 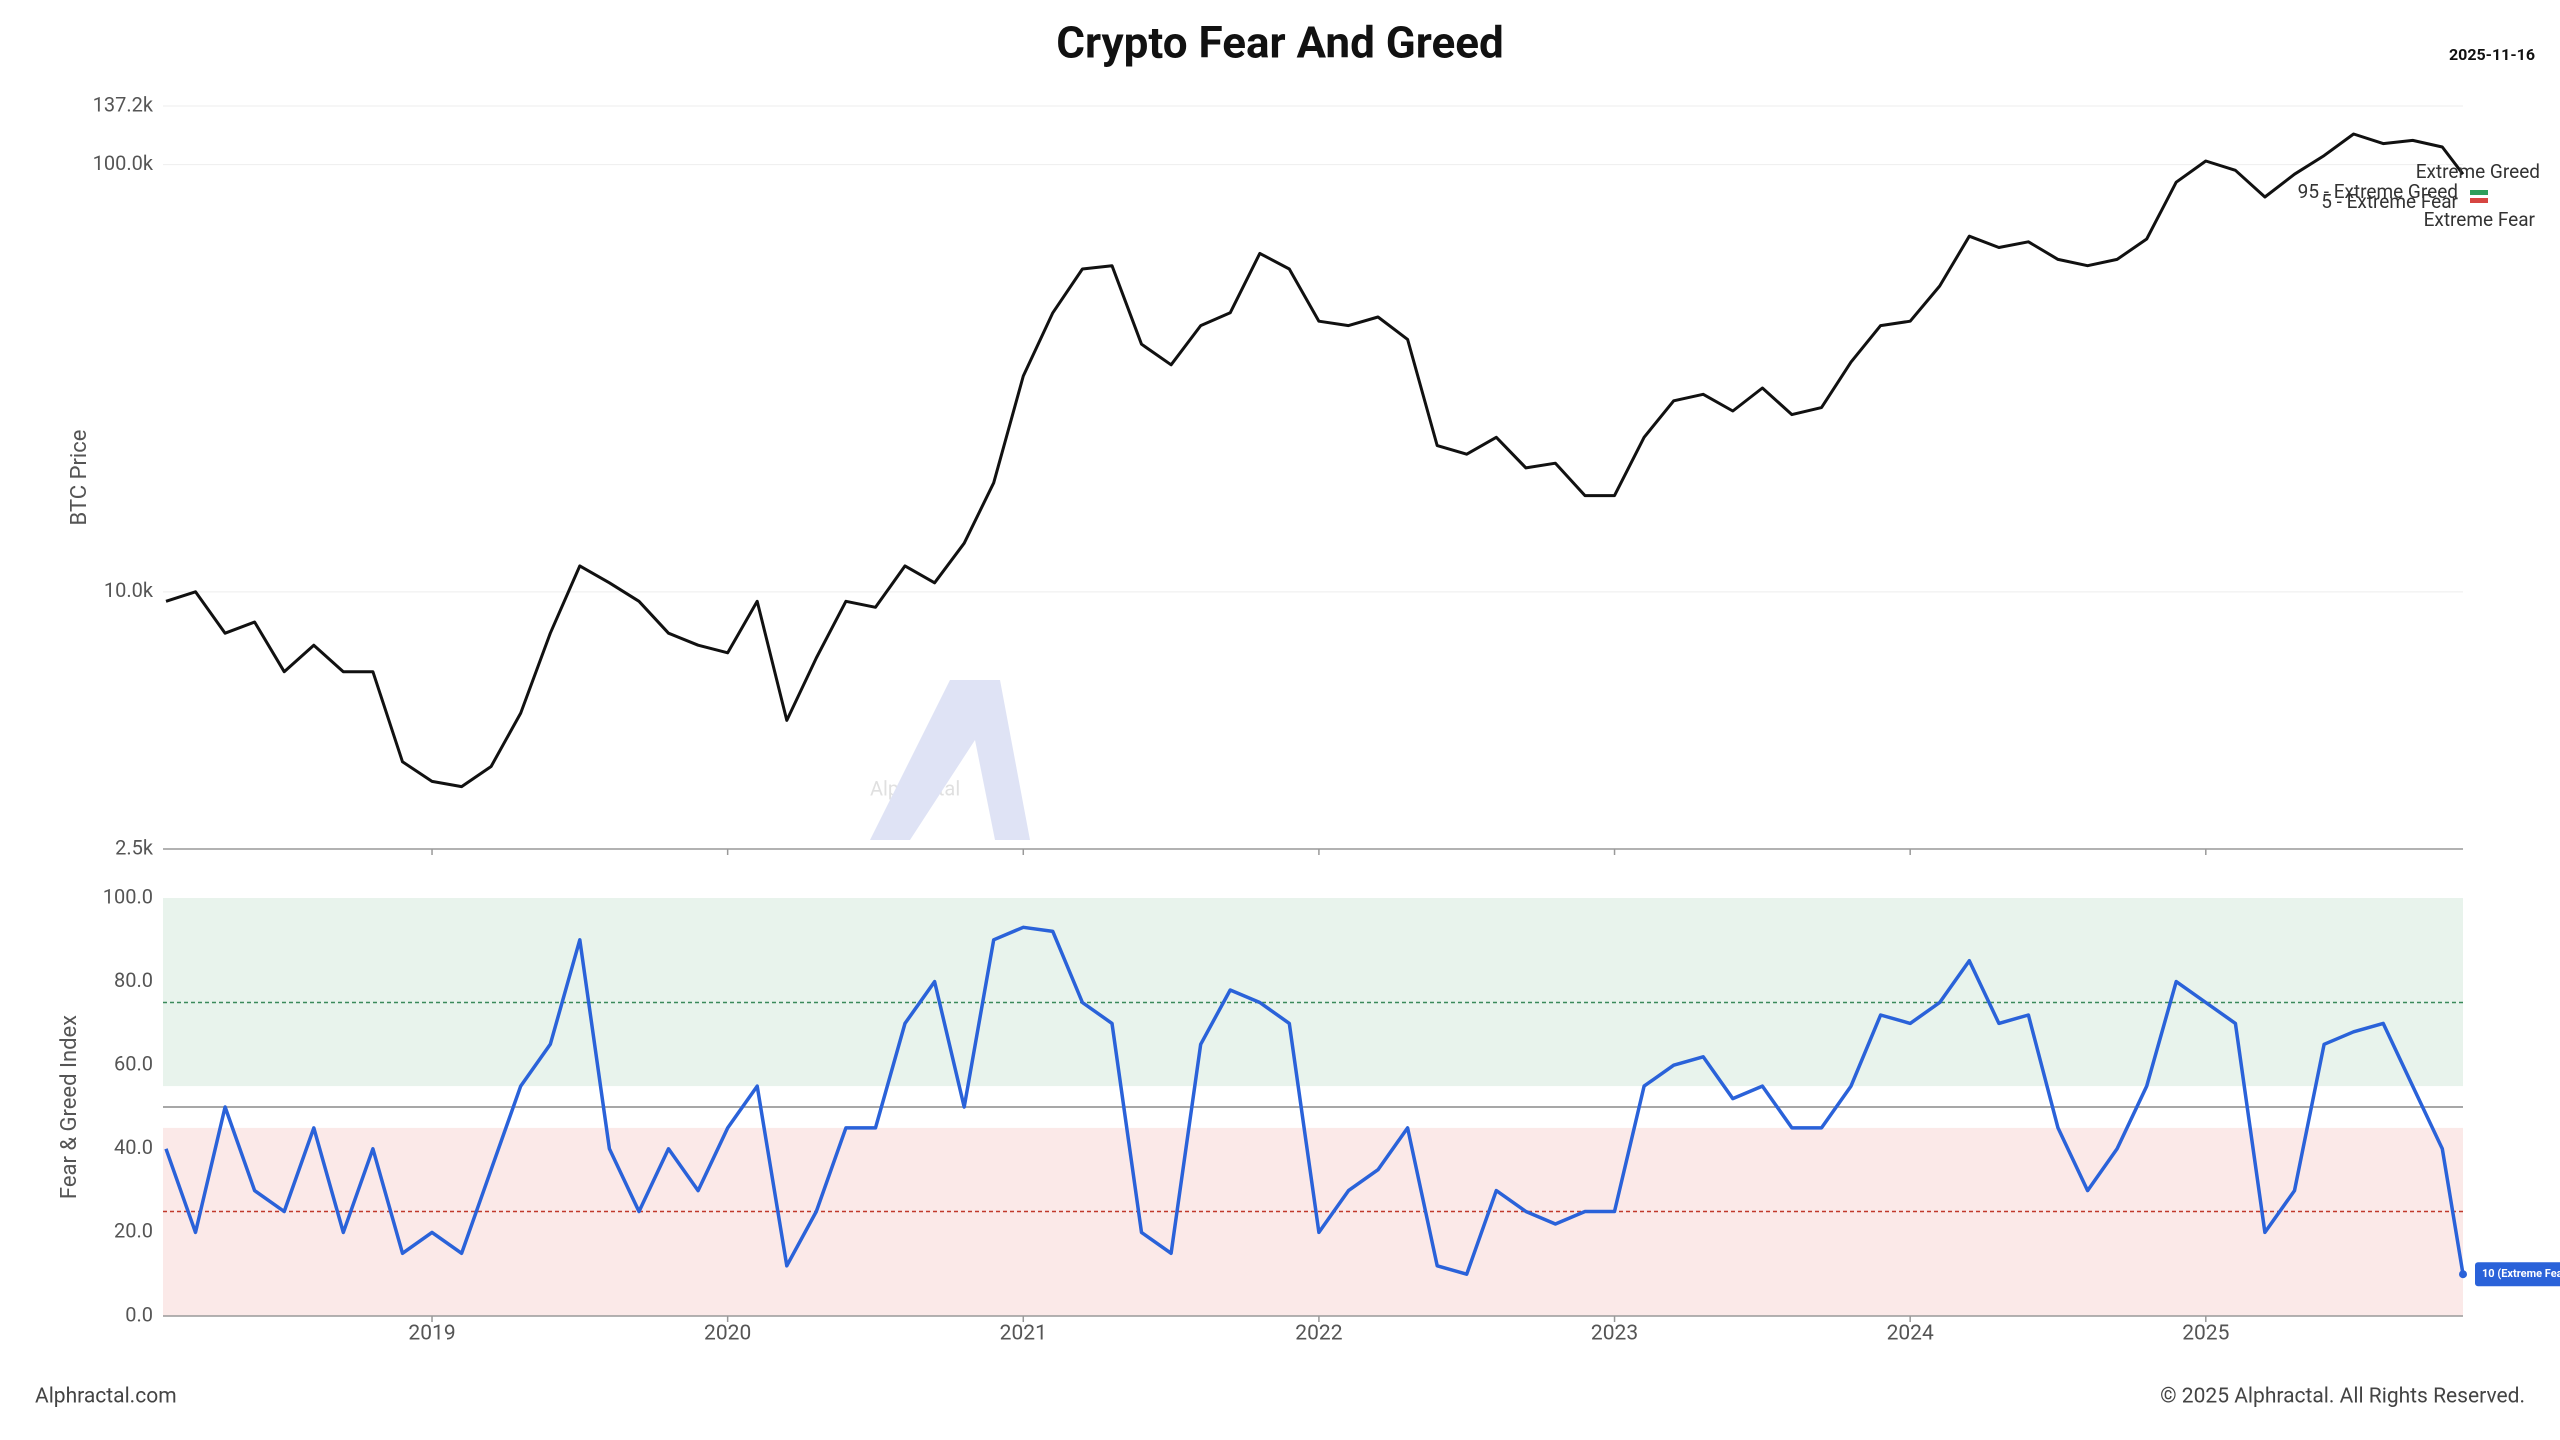 I want to click on x-tick-label: 2019, so click(x=431, y=1334).